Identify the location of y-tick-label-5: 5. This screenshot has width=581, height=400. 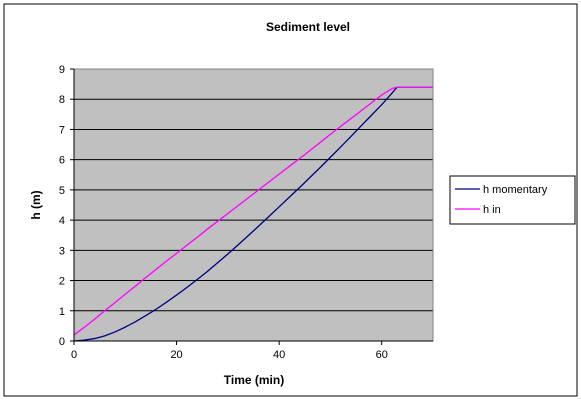
(62, 191).